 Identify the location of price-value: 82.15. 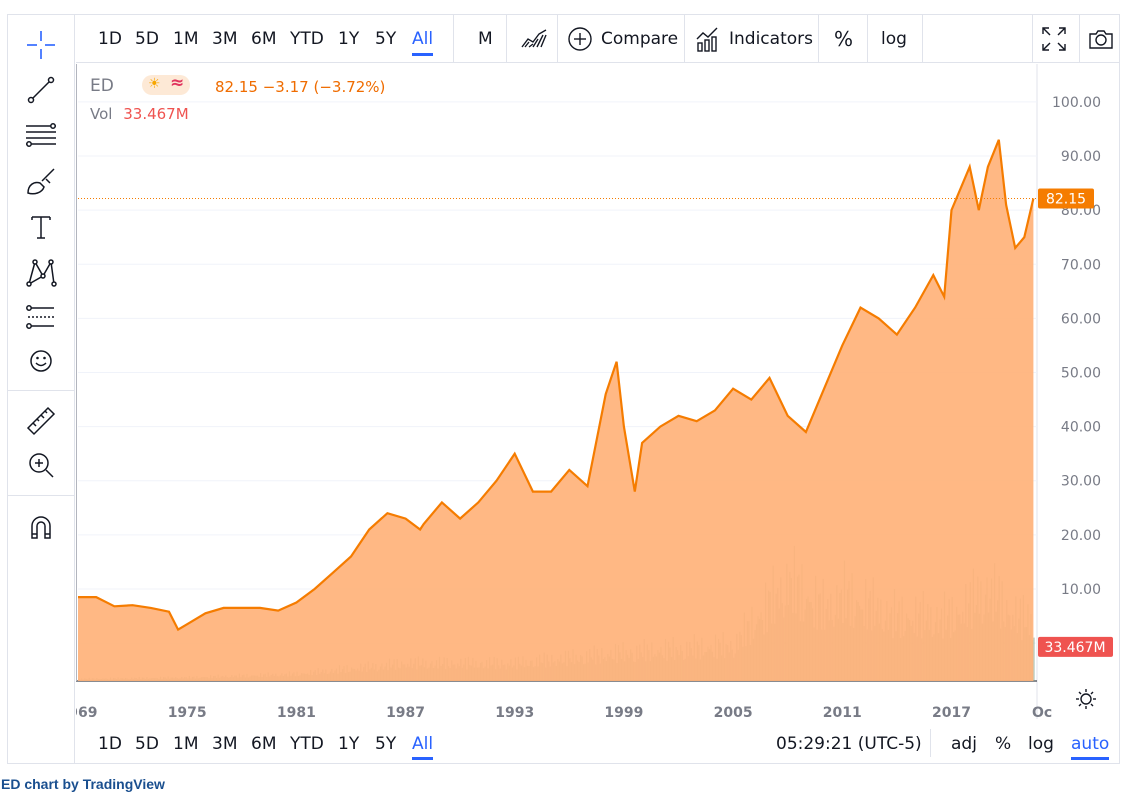
(236, 87).